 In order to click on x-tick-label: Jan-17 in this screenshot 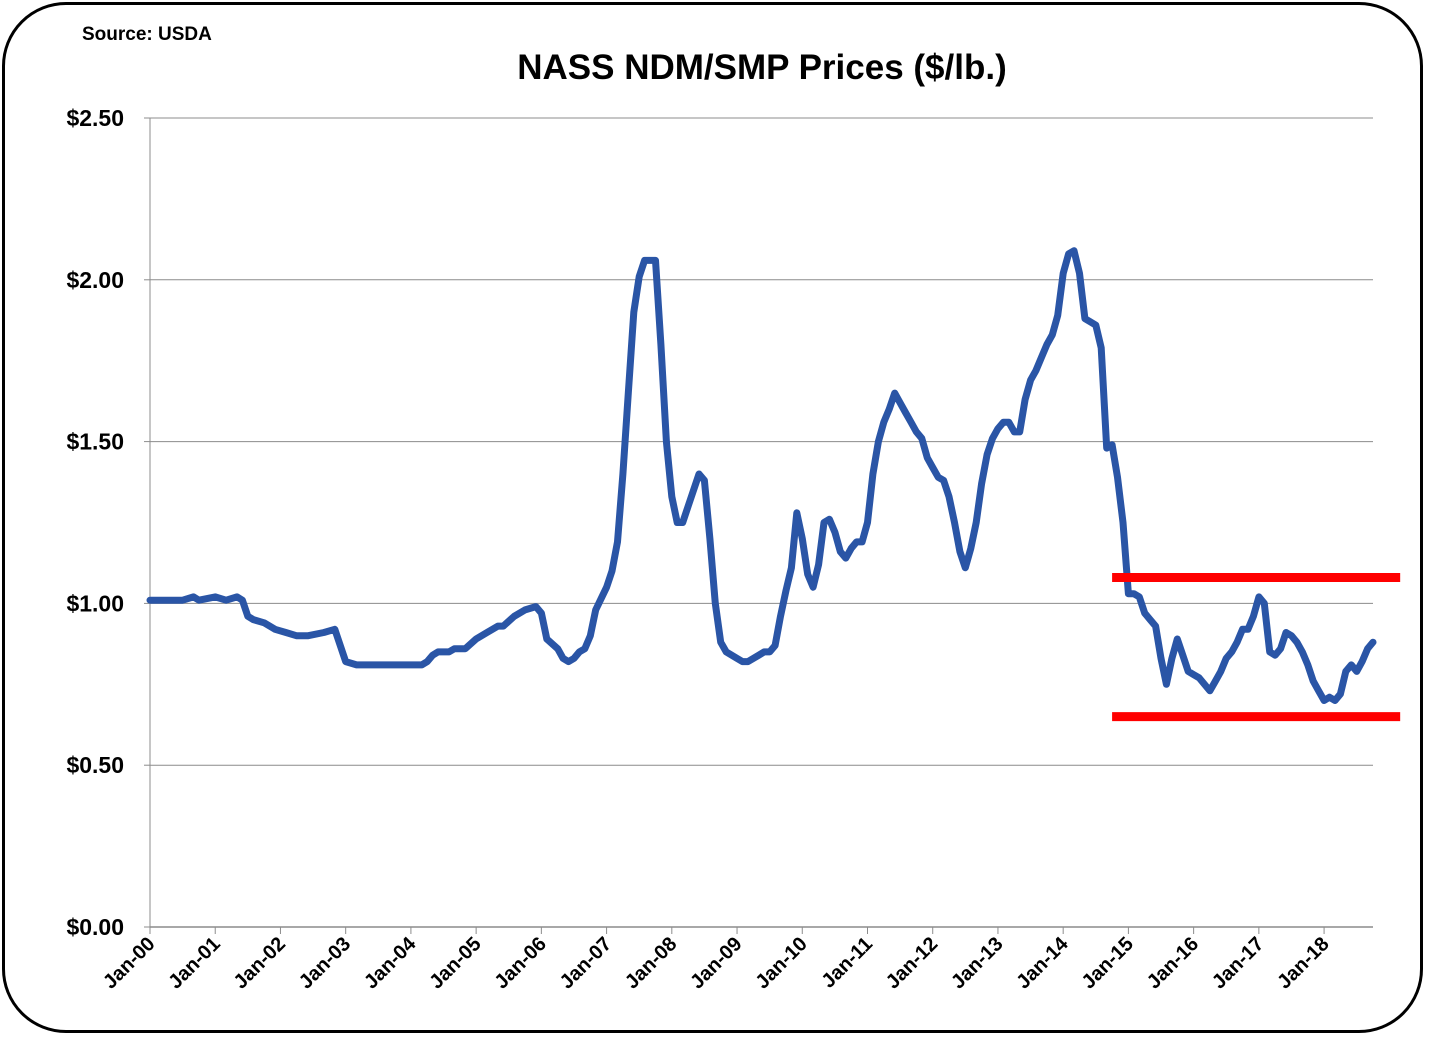, I will do `click(1238, 963)`.